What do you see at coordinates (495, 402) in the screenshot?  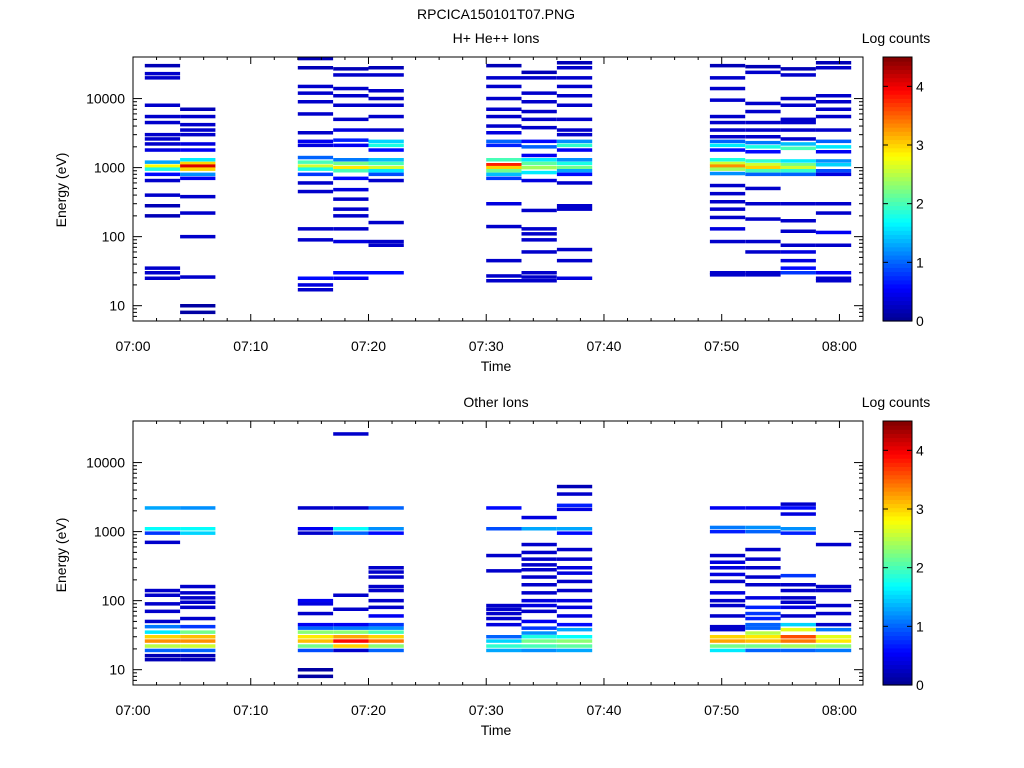 I see `panel-title: Other Ions` at bounding box center [495, 402].